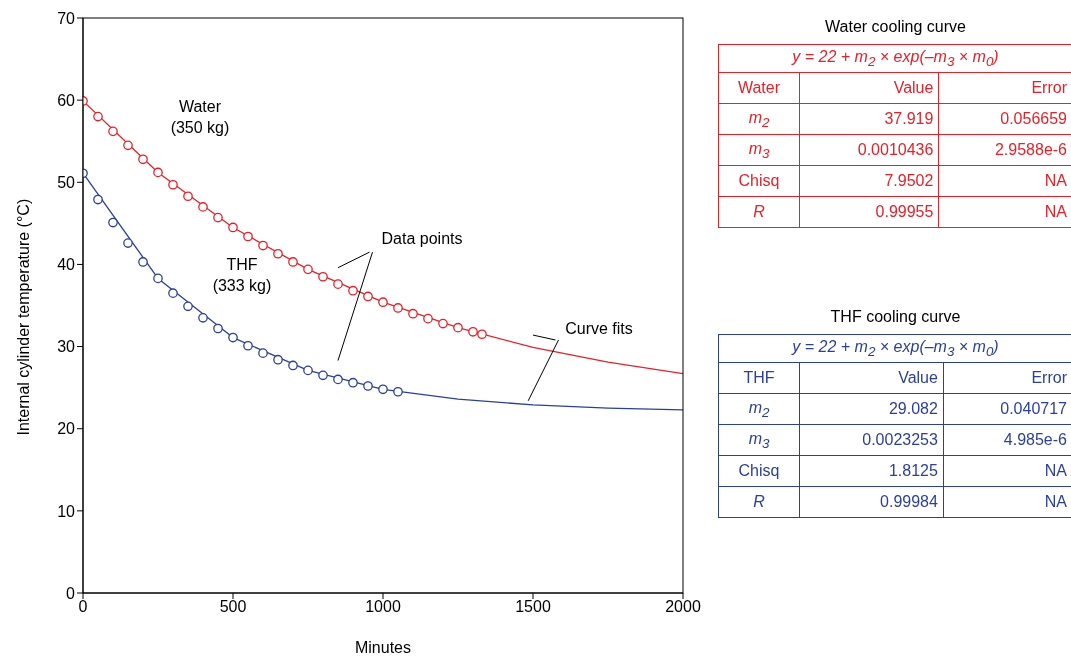 This screenshot has width=1071, height=670. What do you see at coordinates (869, 150) in the screenshot?
I see `text: 0.0010436` at bounding box center [869, 150].